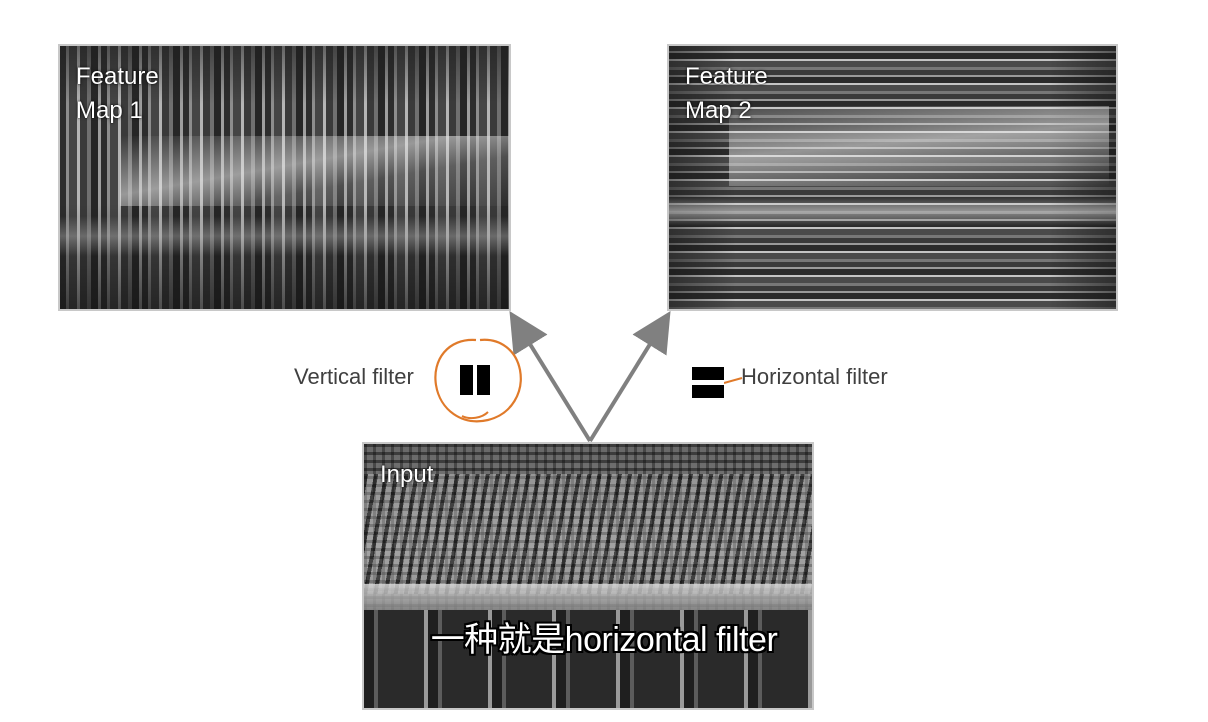  What do you see at coordinates (466, 380) in the screenshot?
I see `vertical-bar-left` at bounding box center [466, 380].